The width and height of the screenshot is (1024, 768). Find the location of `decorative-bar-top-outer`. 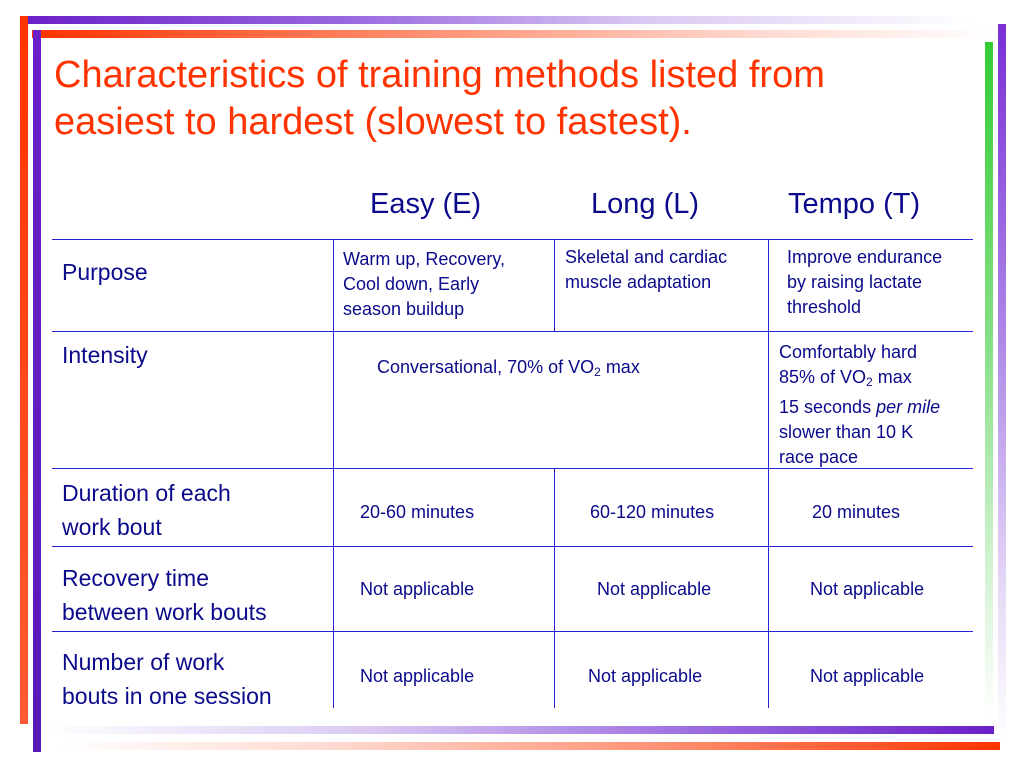

decorative-bar-top-outer is located at coordinates (498, 20).